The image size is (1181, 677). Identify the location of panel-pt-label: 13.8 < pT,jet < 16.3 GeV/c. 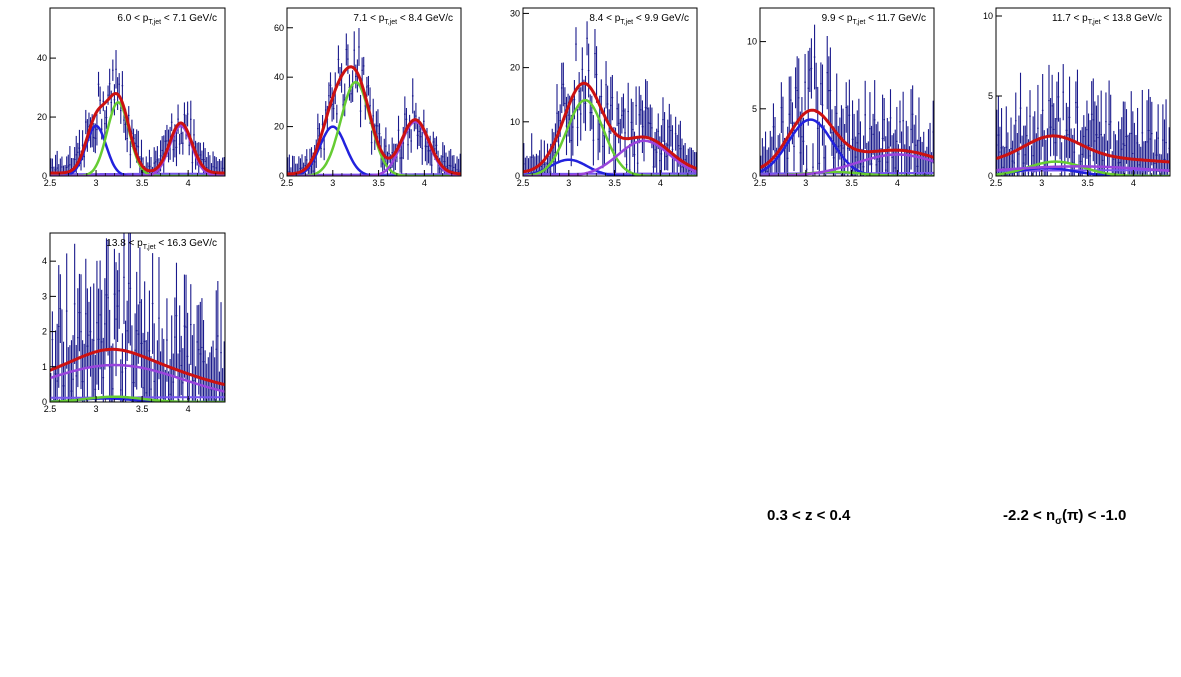
(161, 244).